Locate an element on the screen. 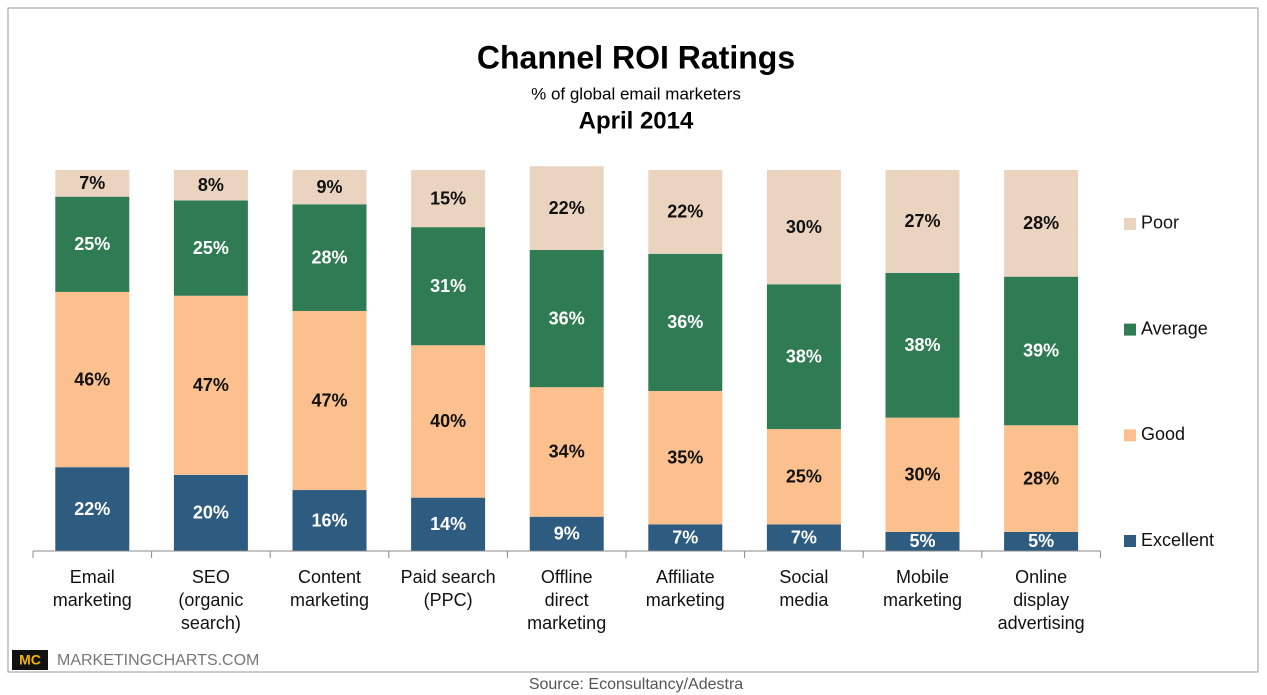  data-label: 15% is located at coordinates (448, 198).